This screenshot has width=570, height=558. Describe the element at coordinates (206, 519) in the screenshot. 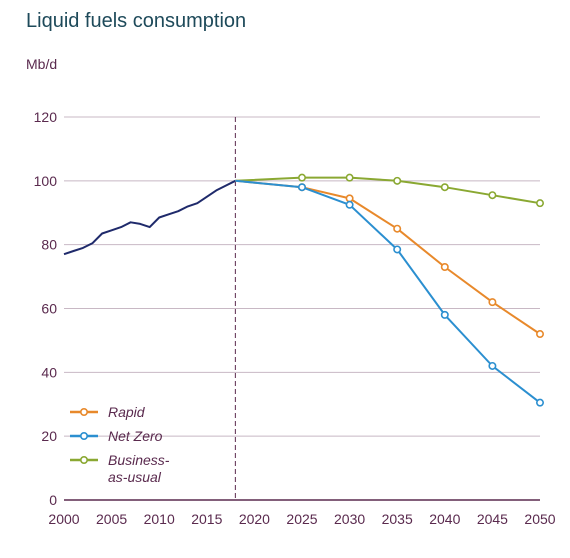

I see `x-tick-label-2015: 2015` at that location.